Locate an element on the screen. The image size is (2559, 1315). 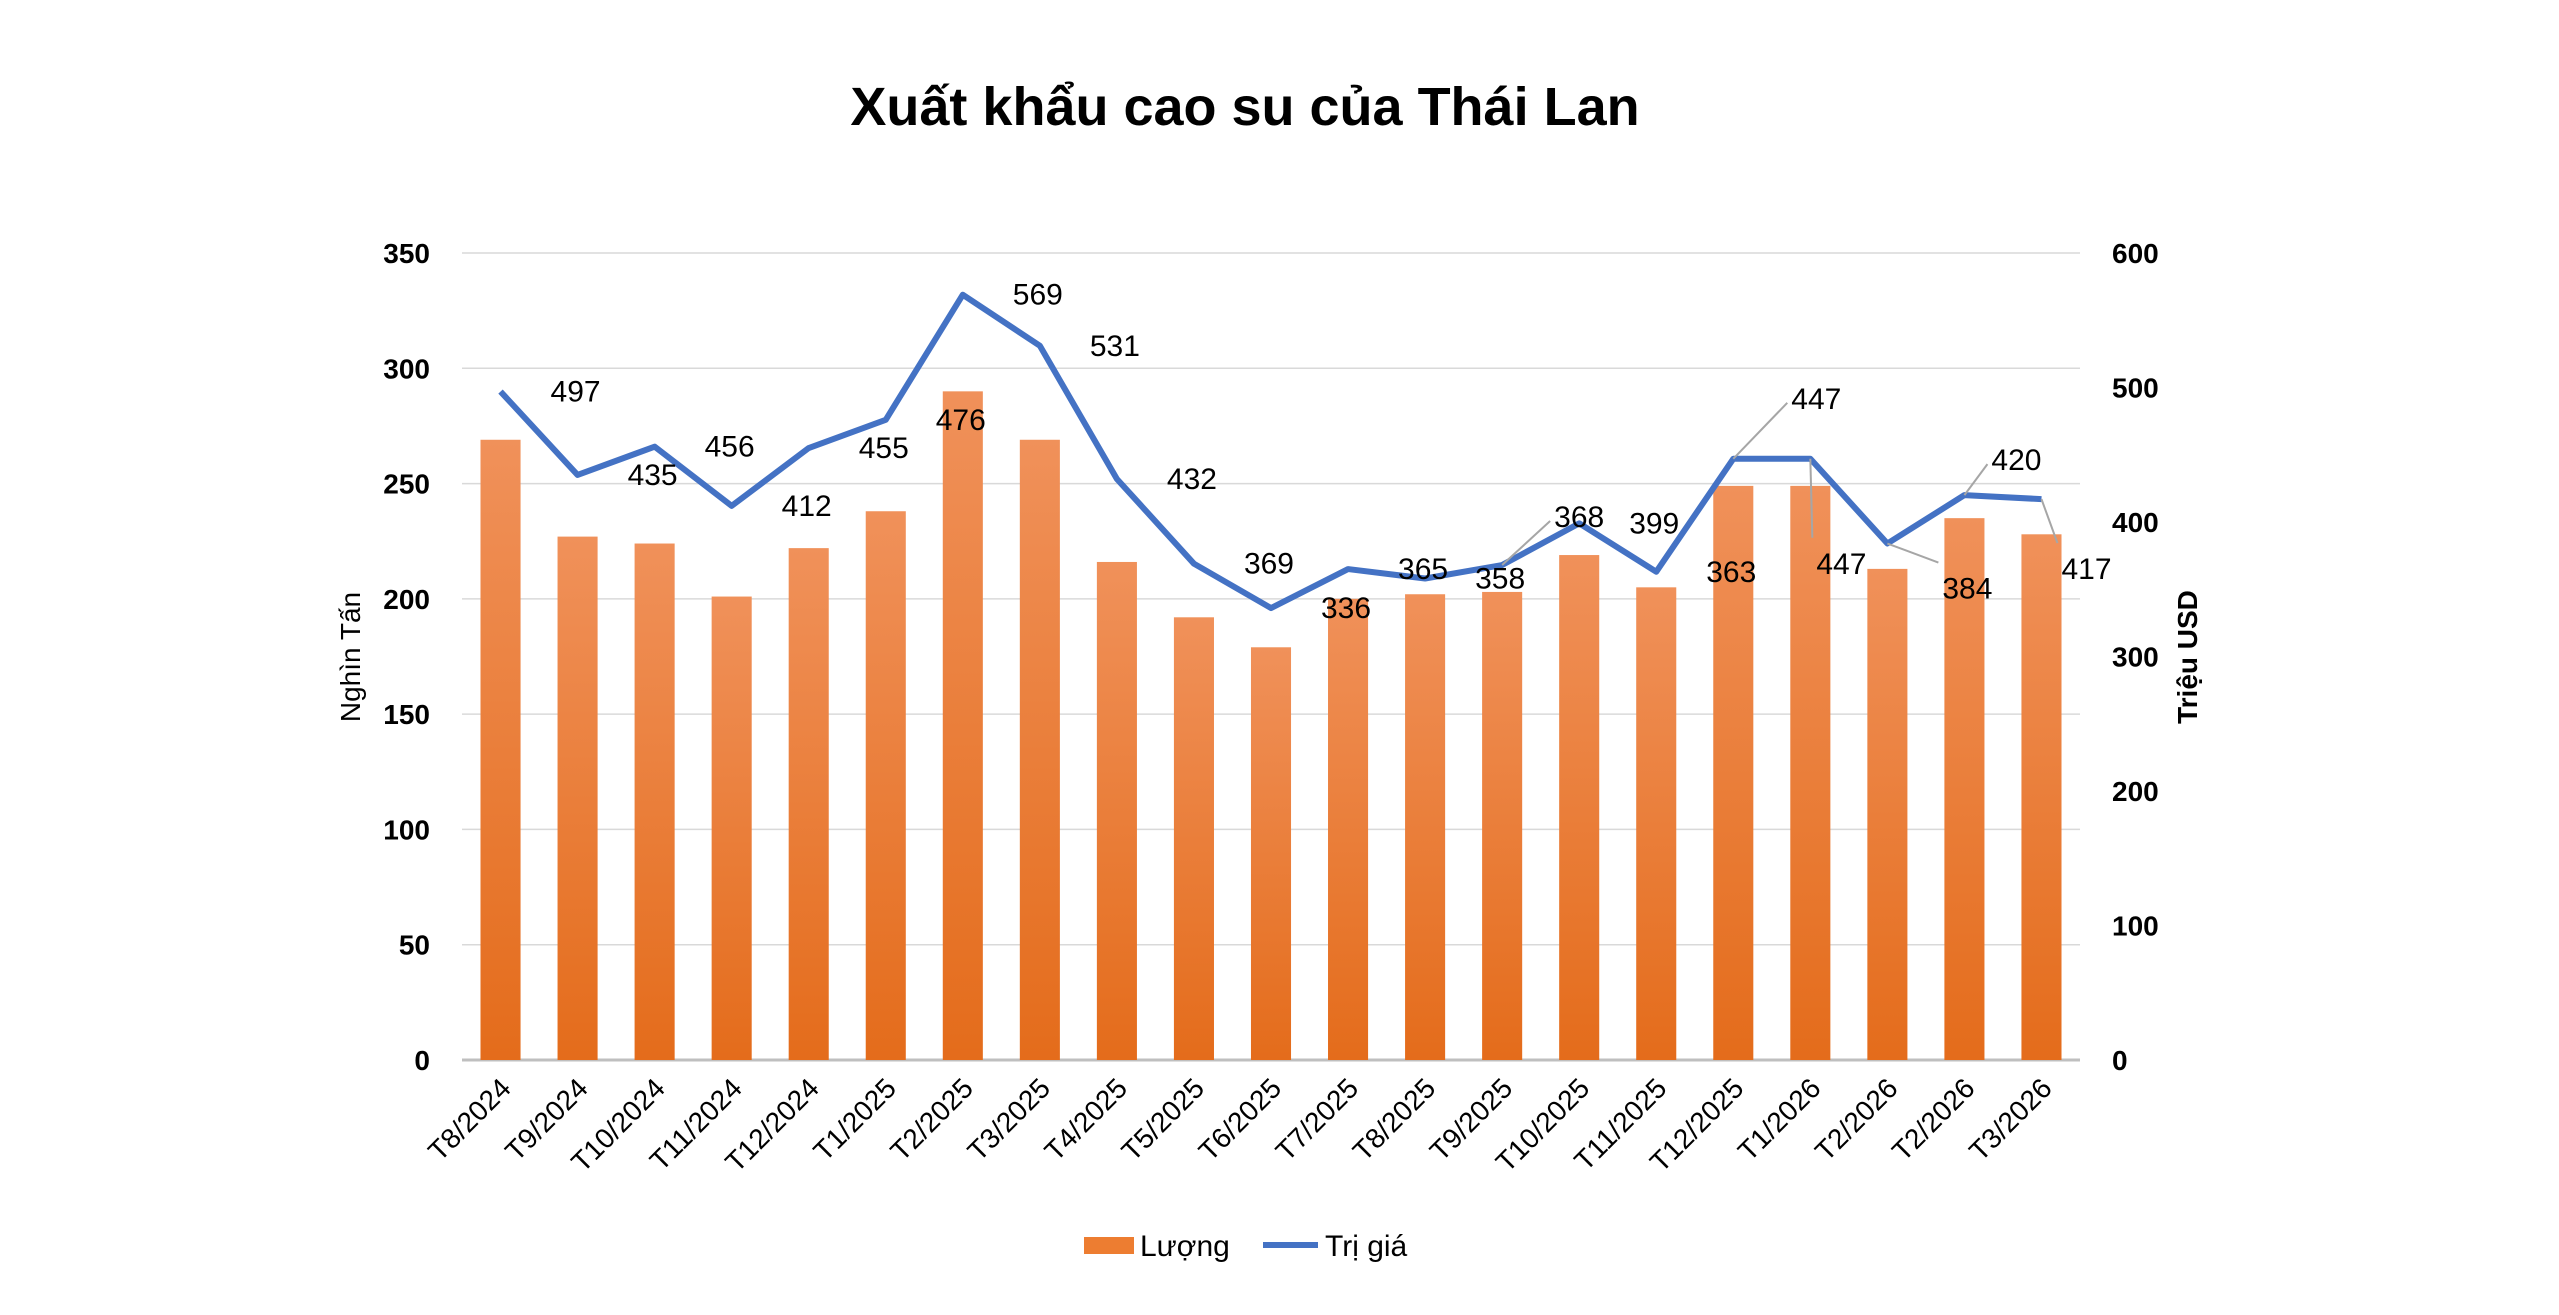
y-axis-label: Nghìn Tấn is located at coordinates (350, 657).